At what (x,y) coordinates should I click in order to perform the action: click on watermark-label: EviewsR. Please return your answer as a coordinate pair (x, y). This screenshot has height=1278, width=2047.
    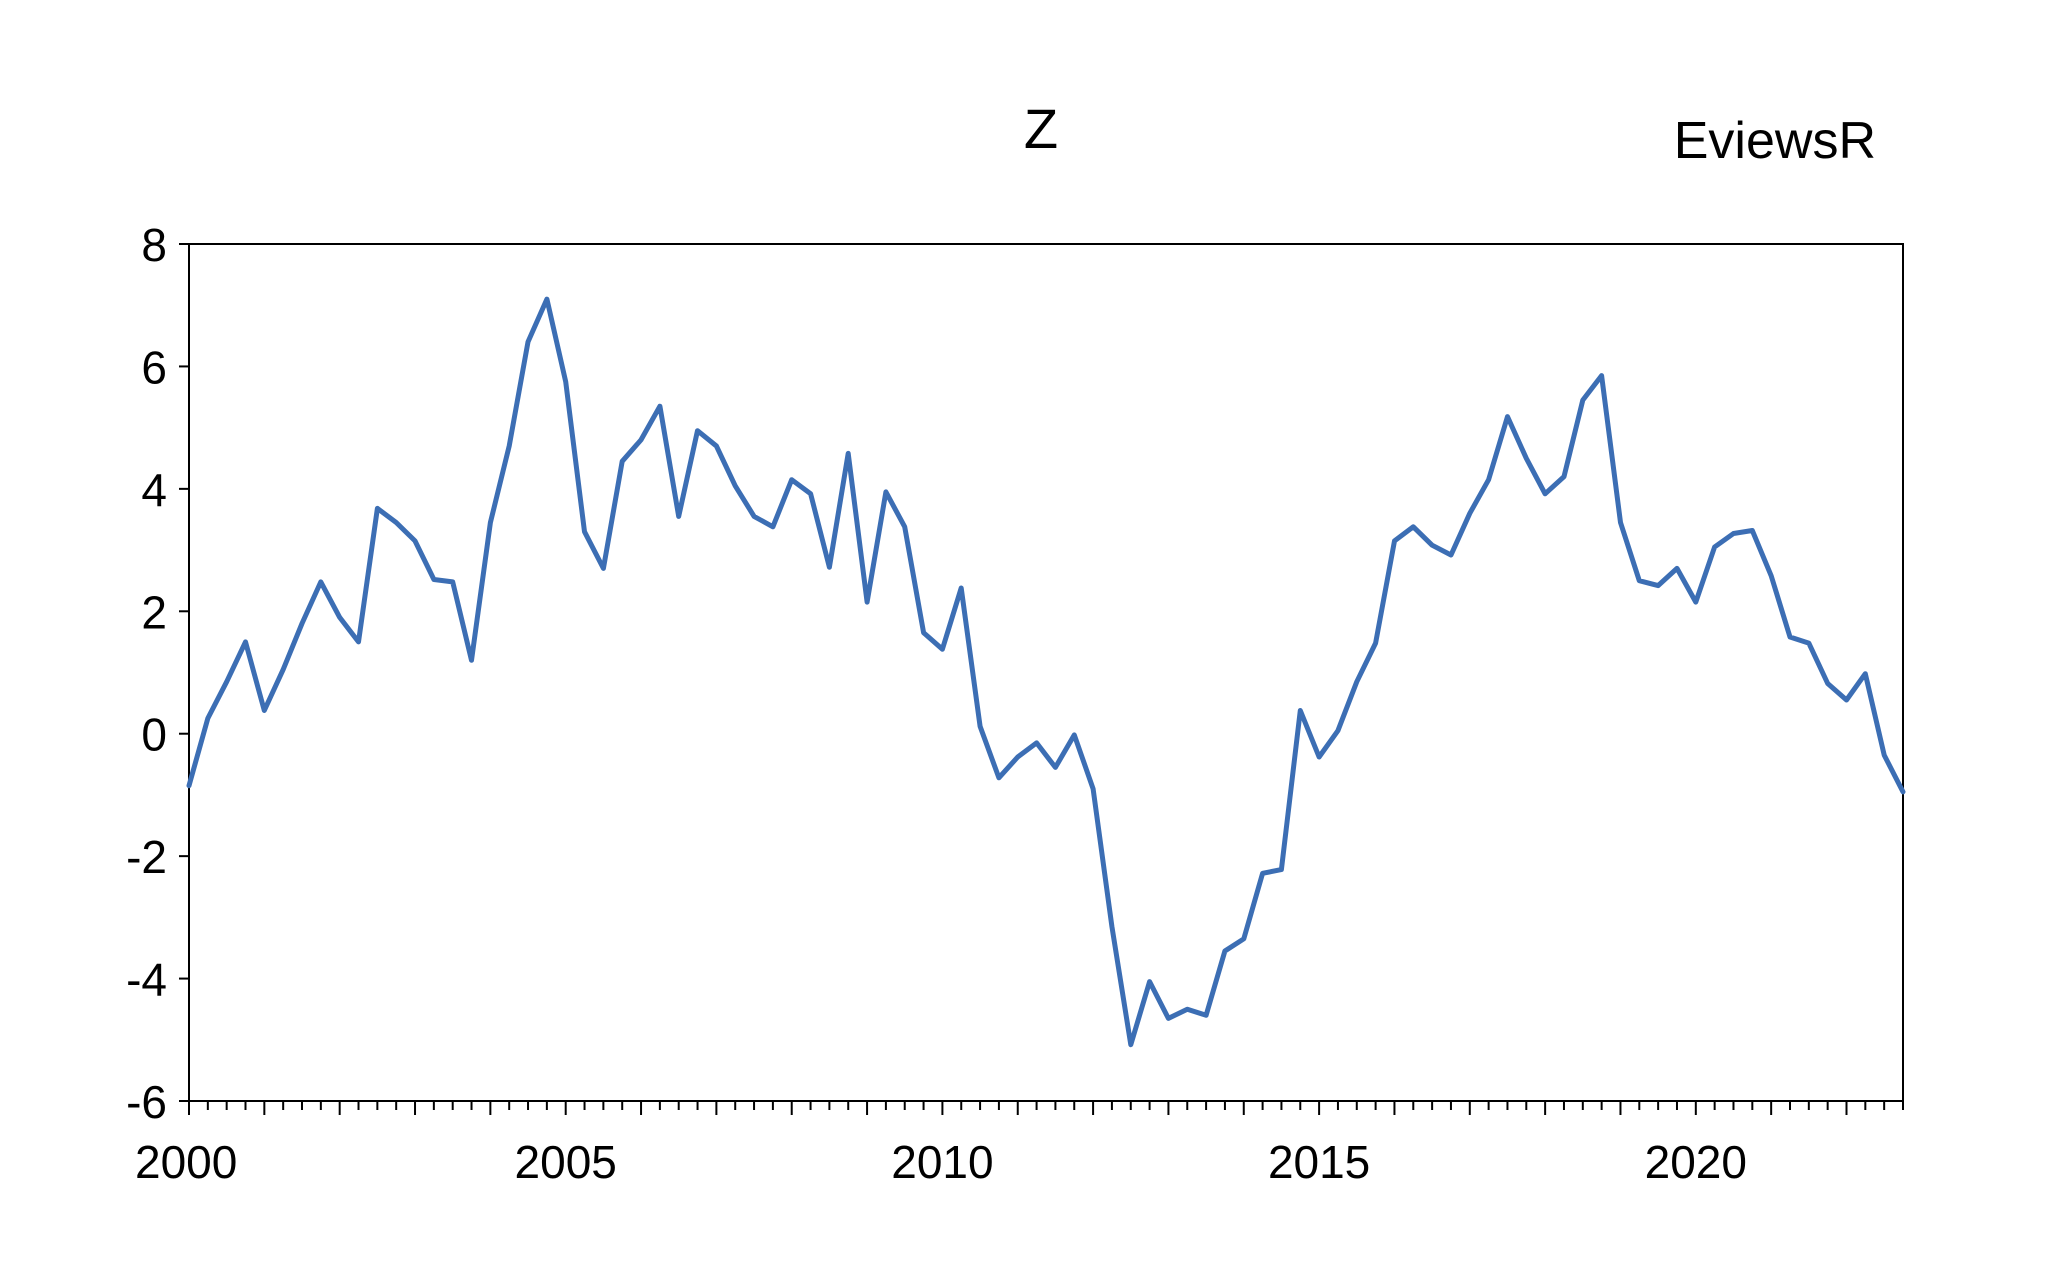
    Looking at the image, I should click on (1775, 141).